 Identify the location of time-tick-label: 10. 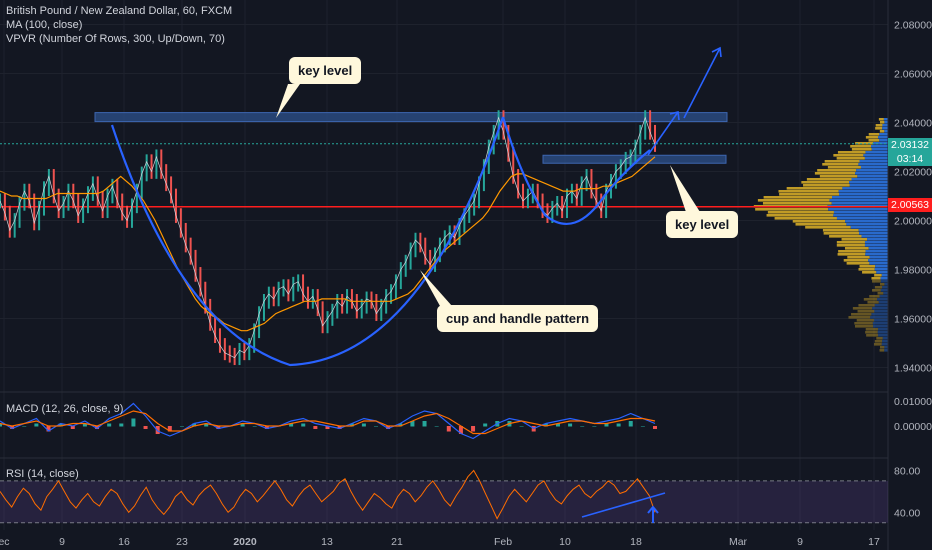
(565, 542).